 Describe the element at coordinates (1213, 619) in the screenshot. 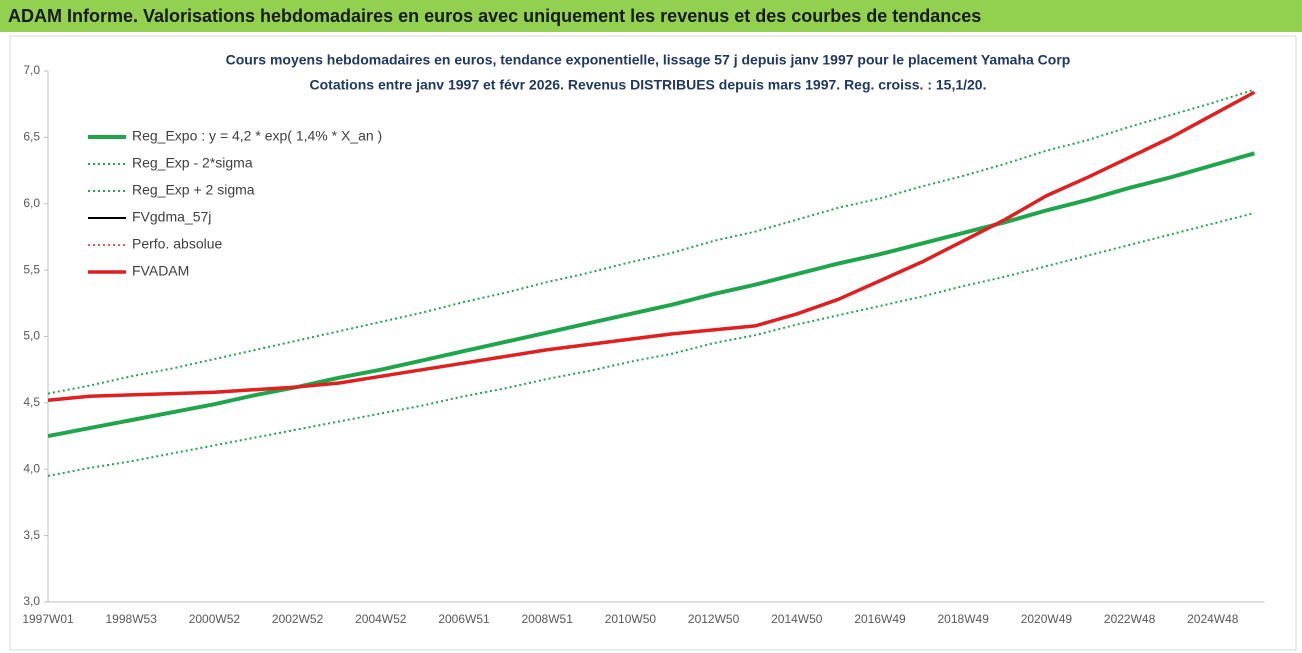

I see `x-tick-label: 2024W48` at that location.